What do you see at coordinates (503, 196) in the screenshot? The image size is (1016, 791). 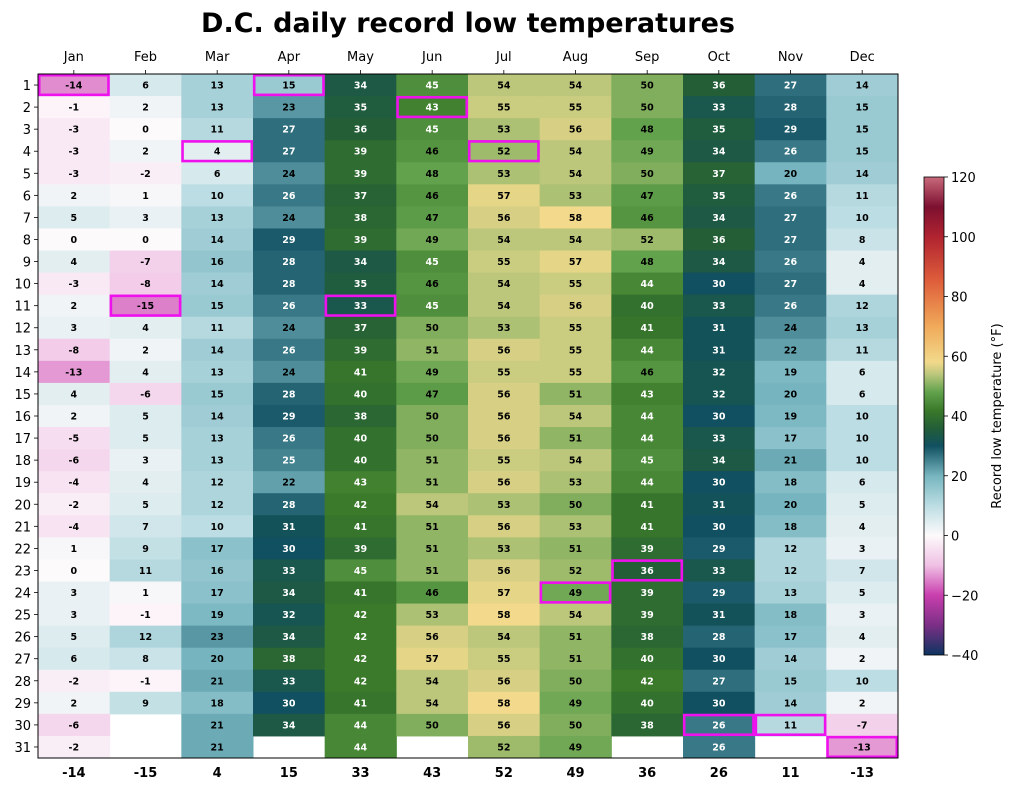 I see `cell-value-label: 57` at bounding box center [503, 196].